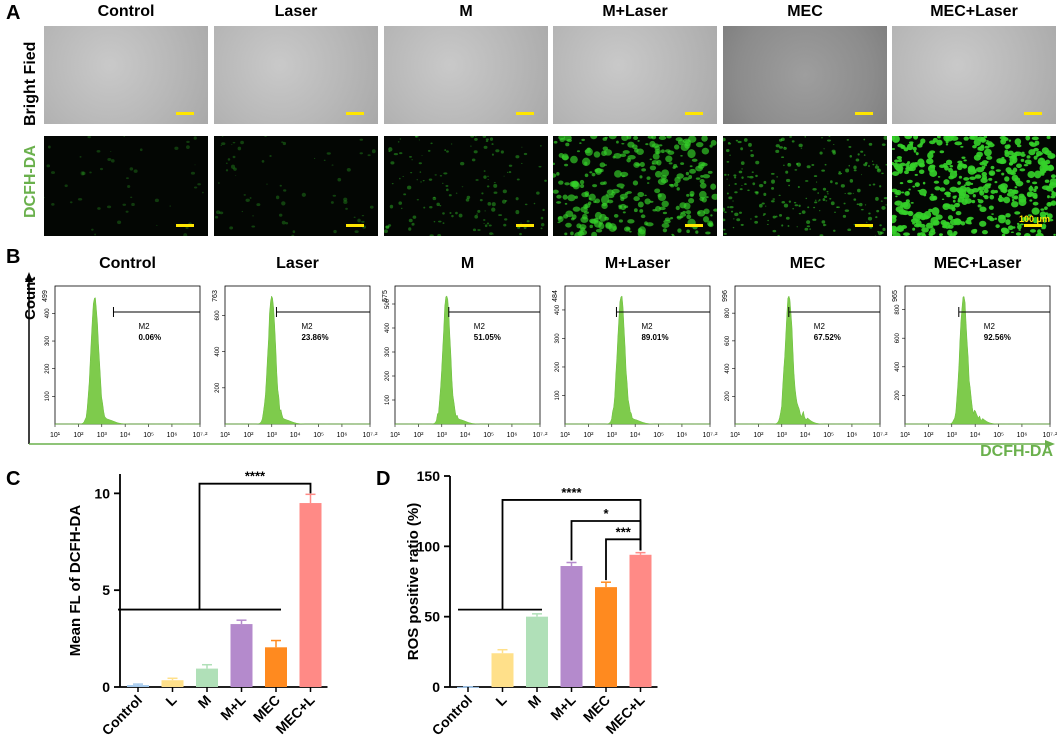 The image size is (1057, 751). I want to click on y-tick-label: 50, so click(432, 617).